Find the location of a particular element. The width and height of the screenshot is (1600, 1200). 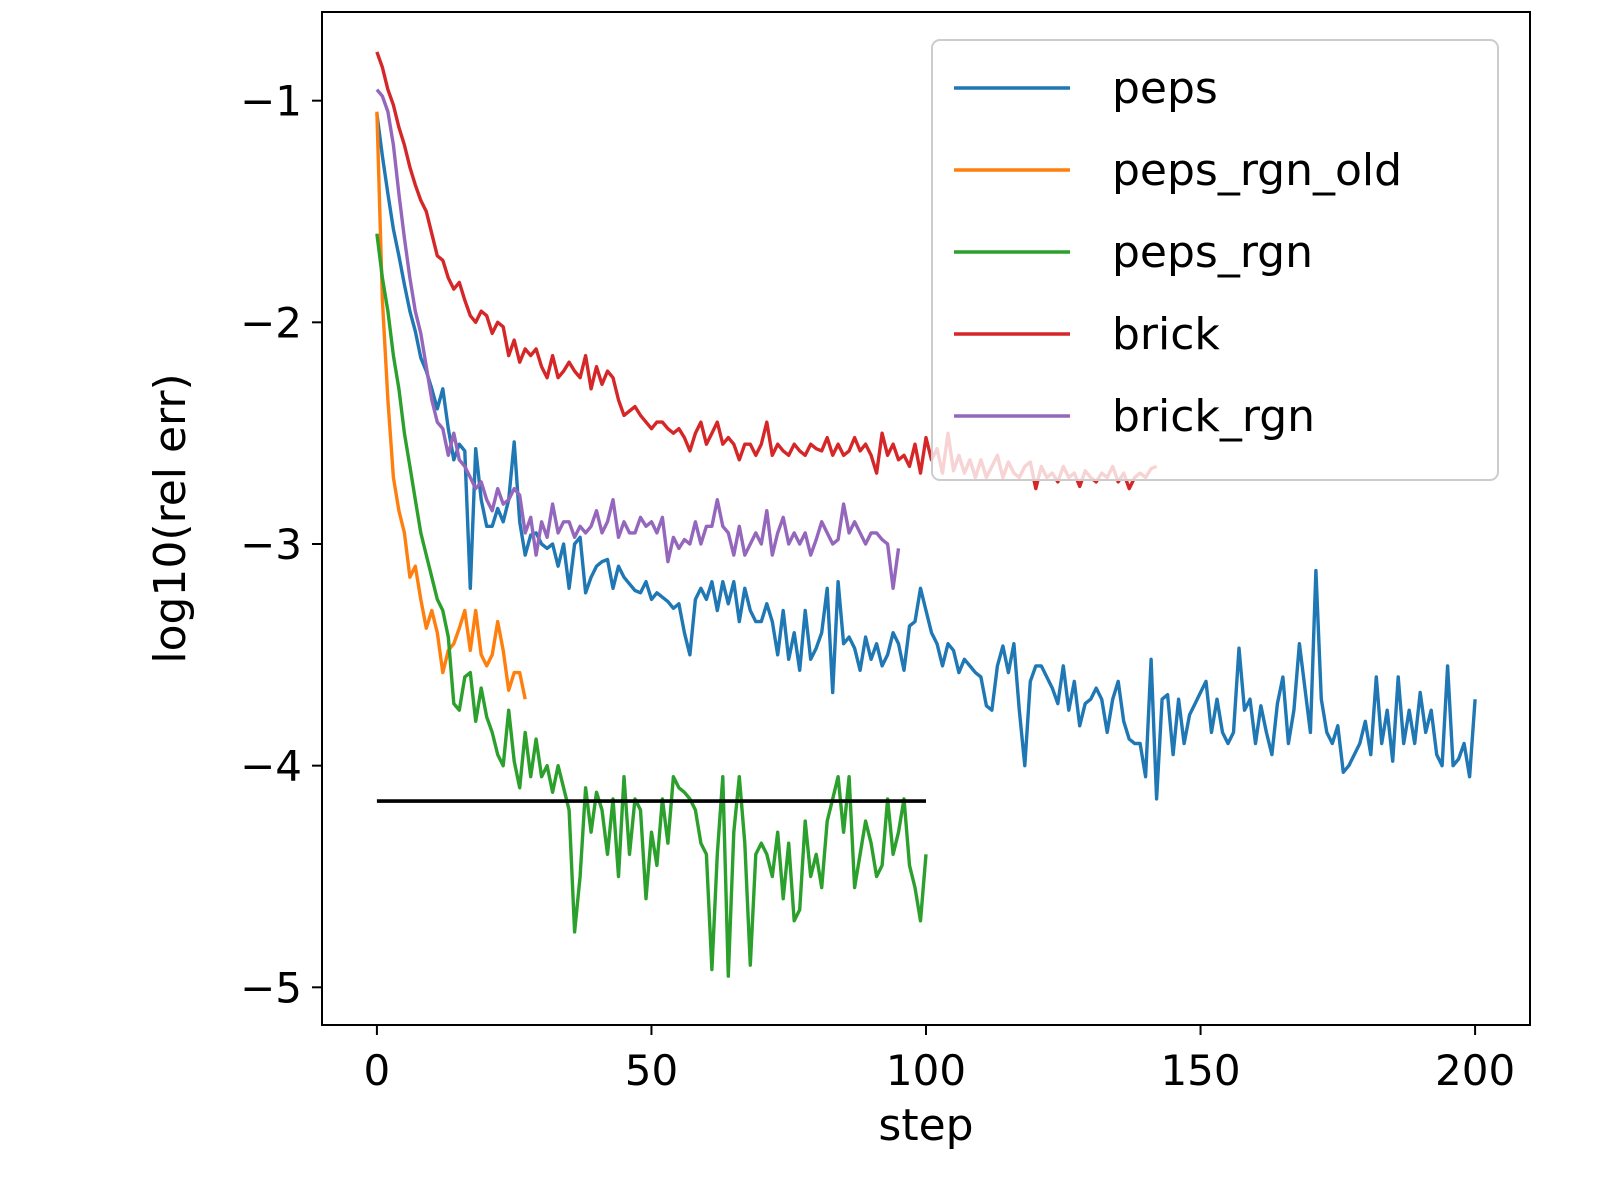

x-axis-label: step is located at coordinates (925, 1125).